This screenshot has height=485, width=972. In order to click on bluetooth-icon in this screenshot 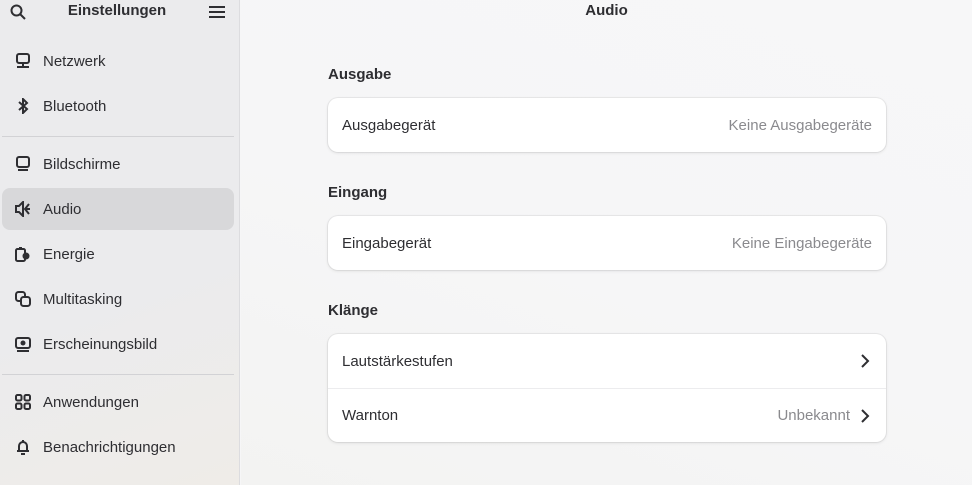, I will do `click(23, 106)`.